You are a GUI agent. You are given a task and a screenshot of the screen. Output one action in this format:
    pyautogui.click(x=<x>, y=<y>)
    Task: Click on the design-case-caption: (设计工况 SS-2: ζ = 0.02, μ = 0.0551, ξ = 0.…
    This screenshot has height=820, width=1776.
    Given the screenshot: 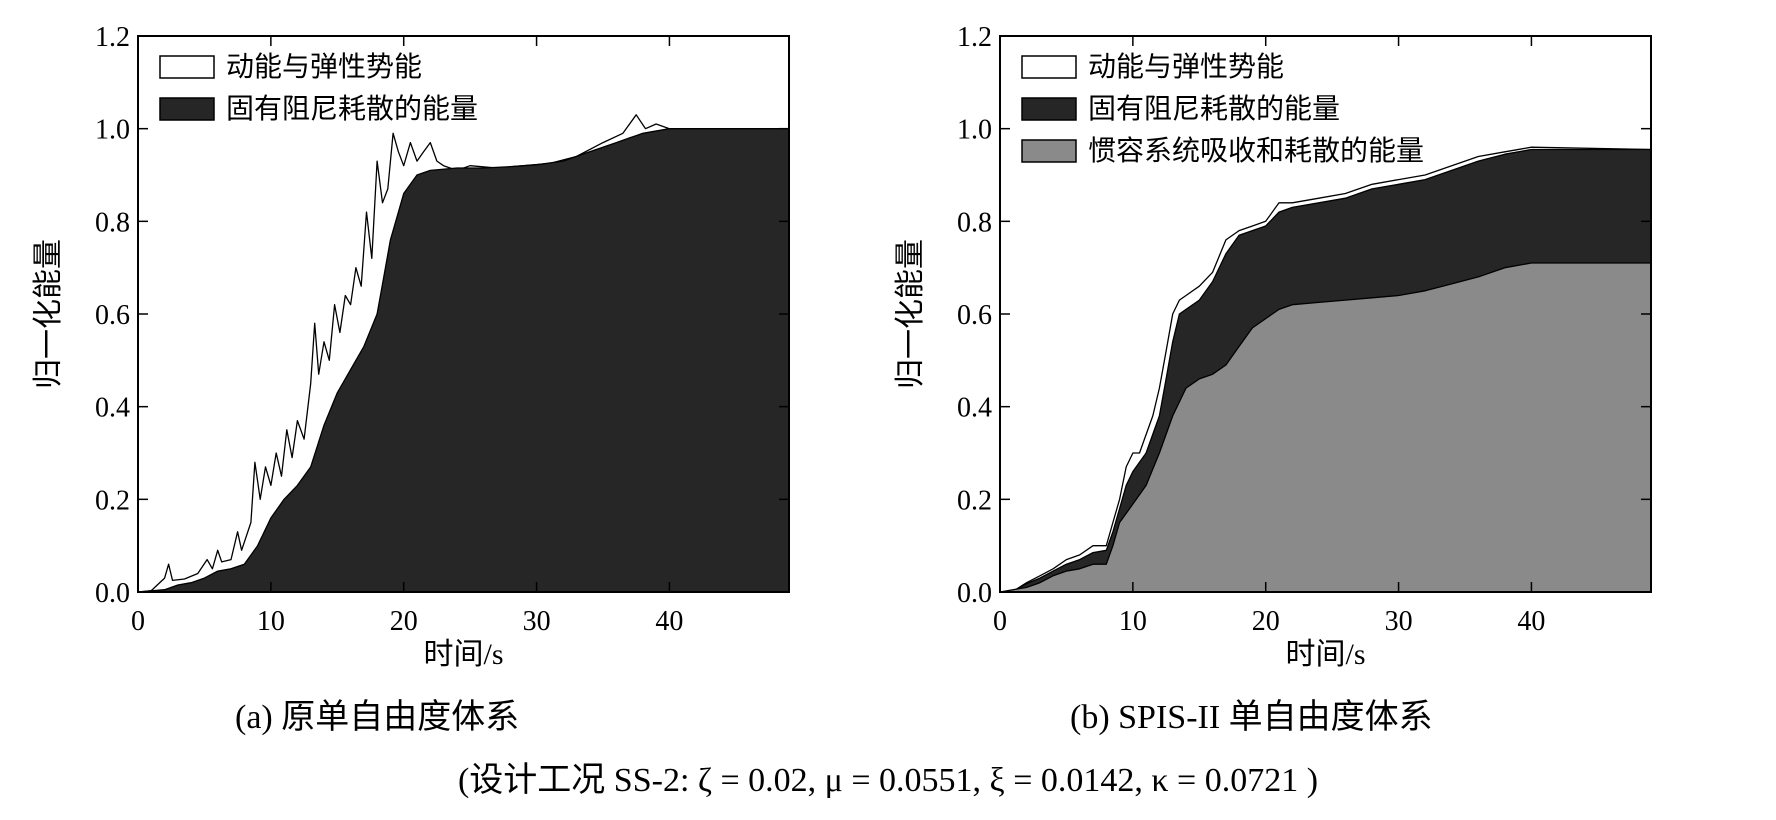 What is the action you would take?
    pyautogui.click(x=888, y=780)
    